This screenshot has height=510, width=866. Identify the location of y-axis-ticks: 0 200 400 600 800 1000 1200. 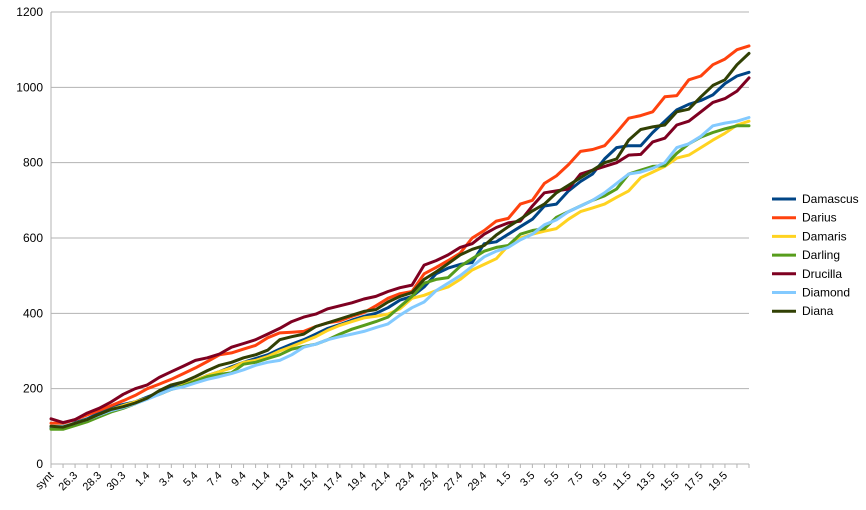
(29, 238).